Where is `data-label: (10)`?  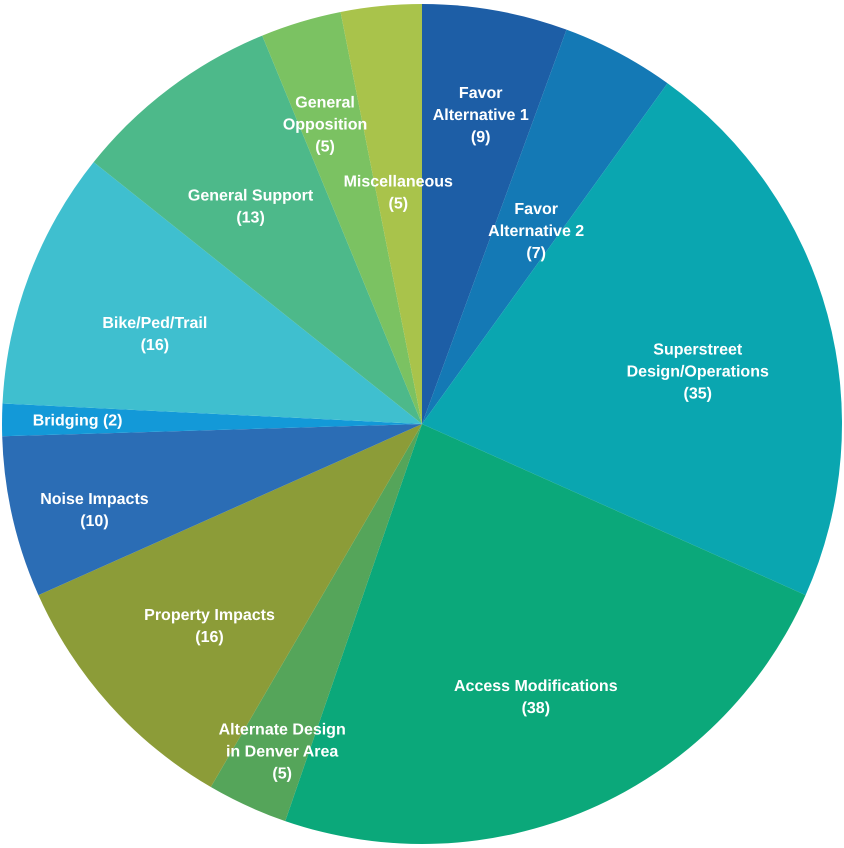 data-label: (10) is located at coordinates (94, 521).